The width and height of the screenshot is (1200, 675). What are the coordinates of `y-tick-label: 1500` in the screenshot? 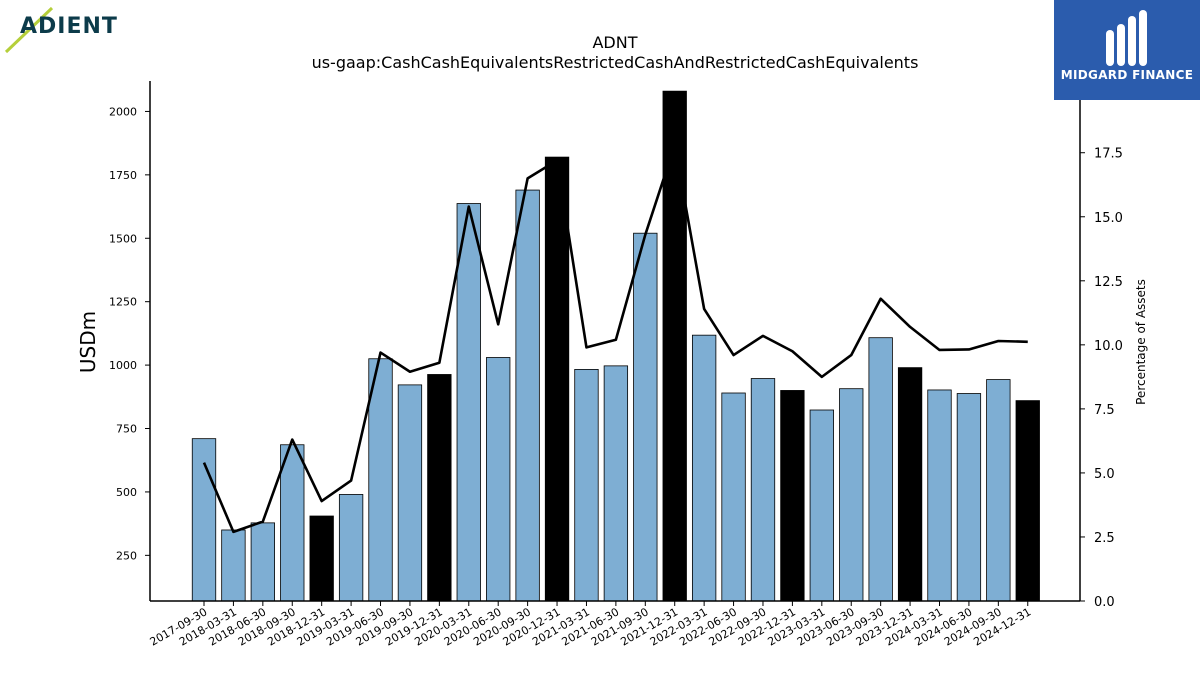 It's located at (123, 238).